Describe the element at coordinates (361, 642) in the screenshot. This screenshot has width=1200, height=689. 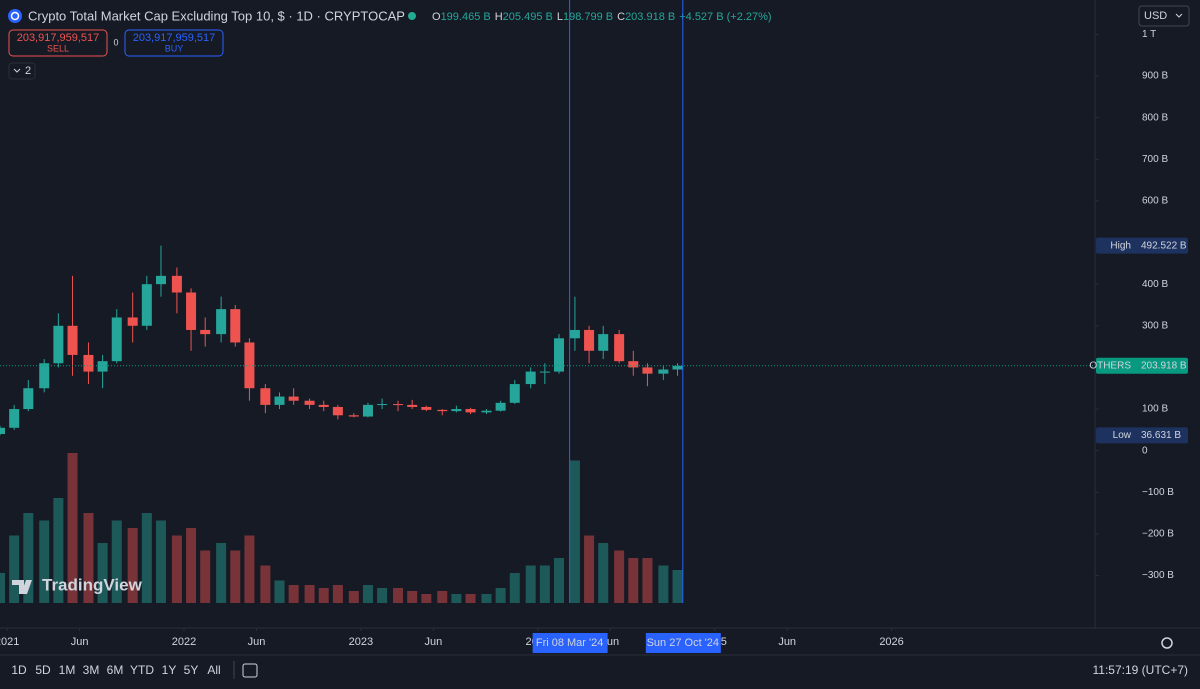
I see `x-tick-label: 2023` at that location.